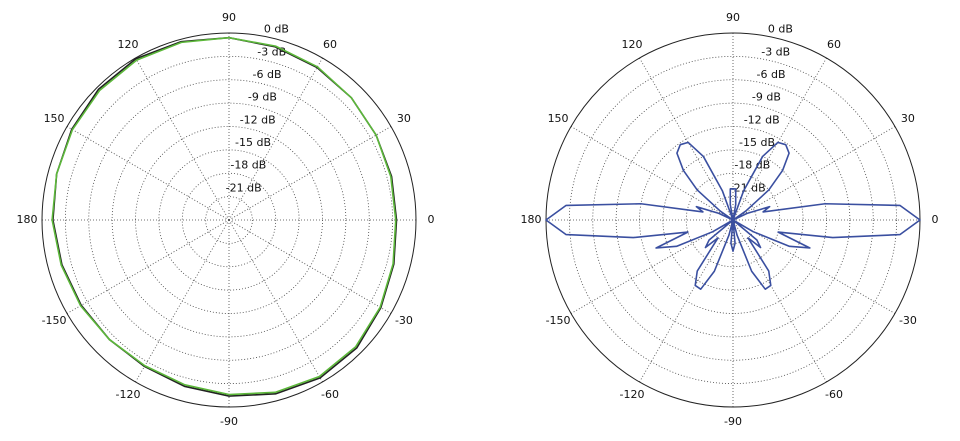 The width and height of the screenshot is (960, 441). I want to click on series-line, so click(733, 215).